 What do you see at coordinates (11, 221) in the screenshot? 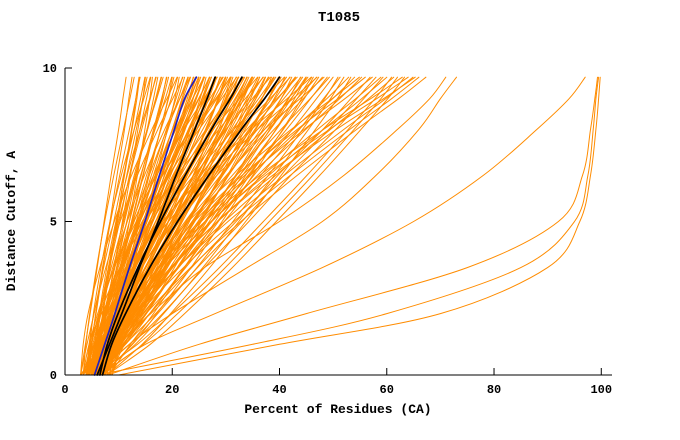
I see `y-axis-label: Distance Cutoff, A` at bounding box center [11, 221].